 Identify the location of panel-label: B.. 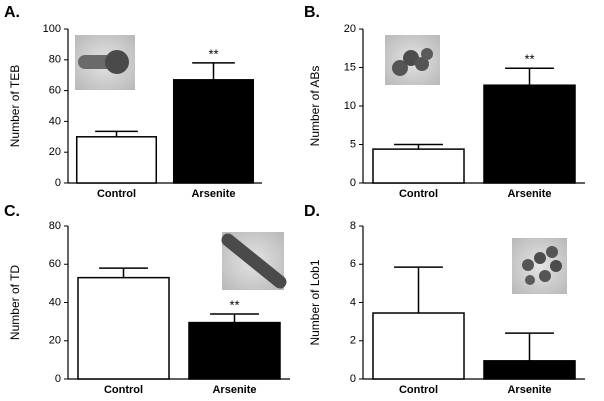
(312, 12).